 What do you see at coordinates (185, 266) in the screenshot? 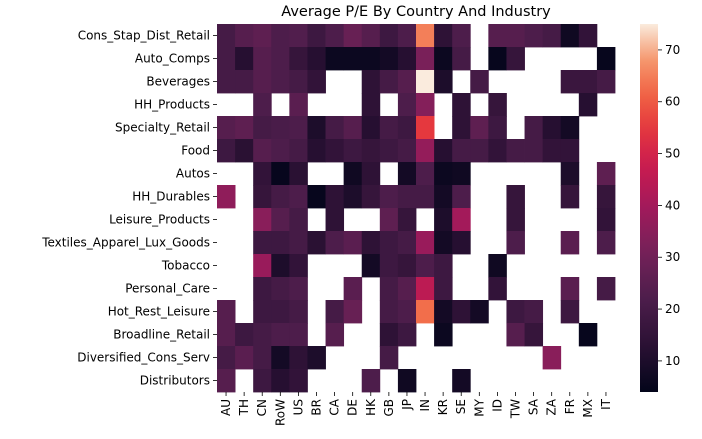
I see `y-tick-label: Tobacco` at bounding box center [185, 266].